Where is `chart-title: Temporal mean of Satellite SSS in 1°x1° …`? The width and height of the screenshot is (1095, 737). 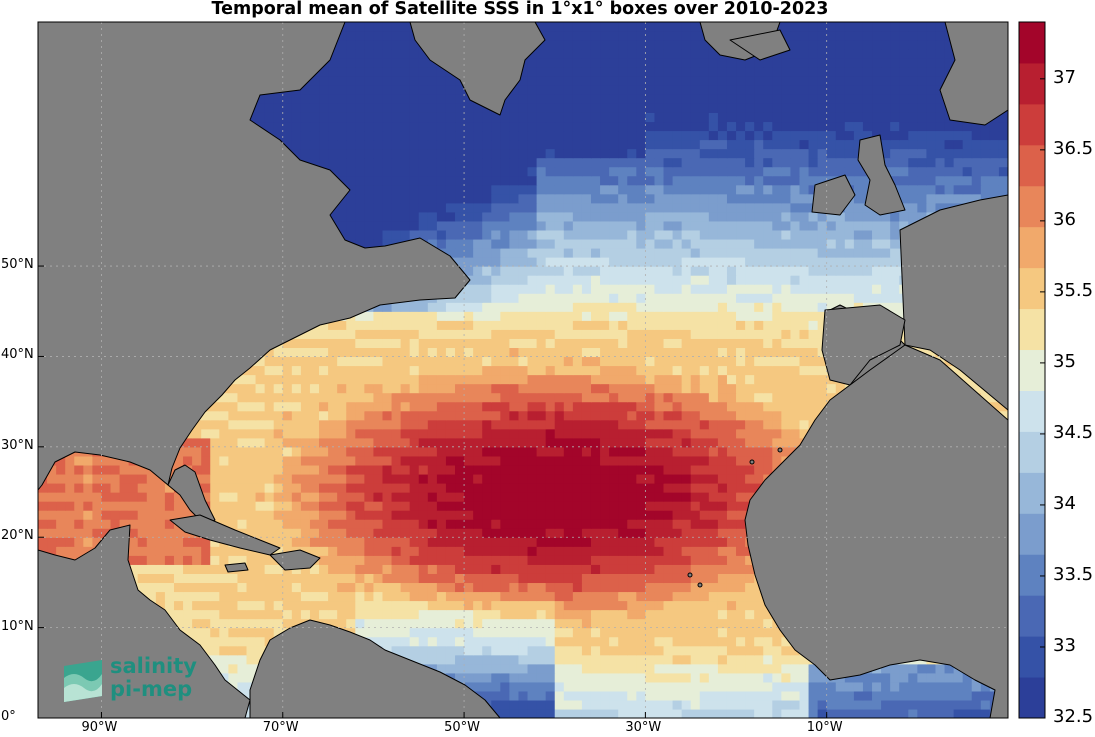
chart-title: Temporal mean of Satellite SSS in 1°x1° … is located at coordinates (520, 9).